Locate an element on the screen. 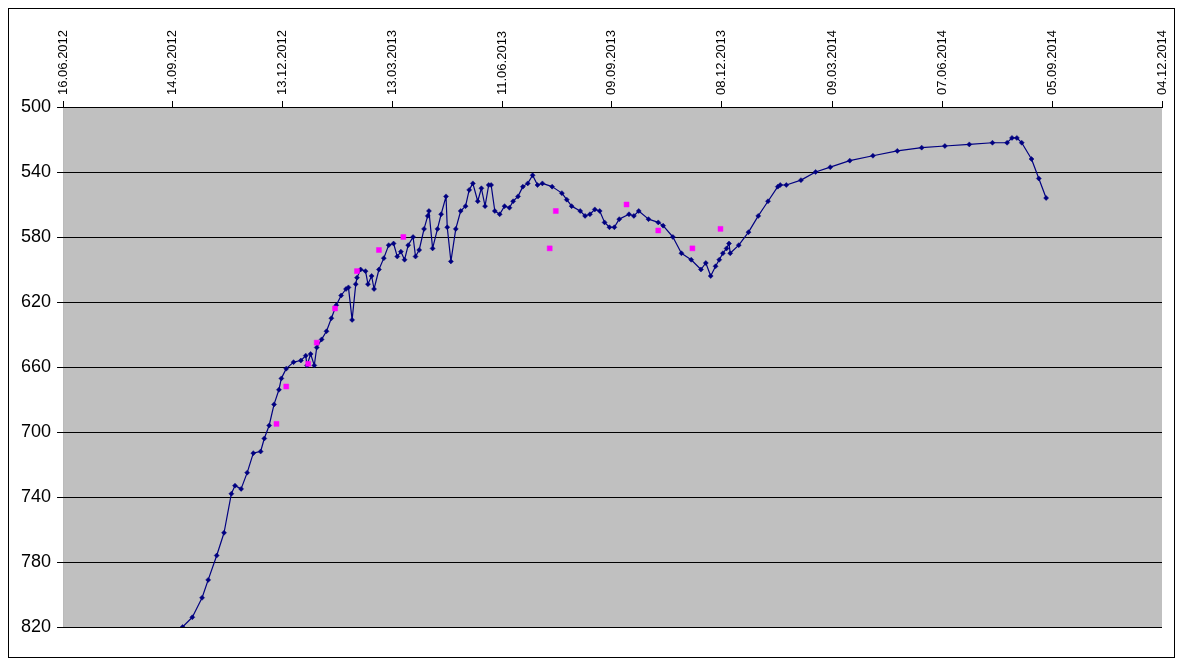  y-tick-label: 780 is located at coordinates (36, 560).